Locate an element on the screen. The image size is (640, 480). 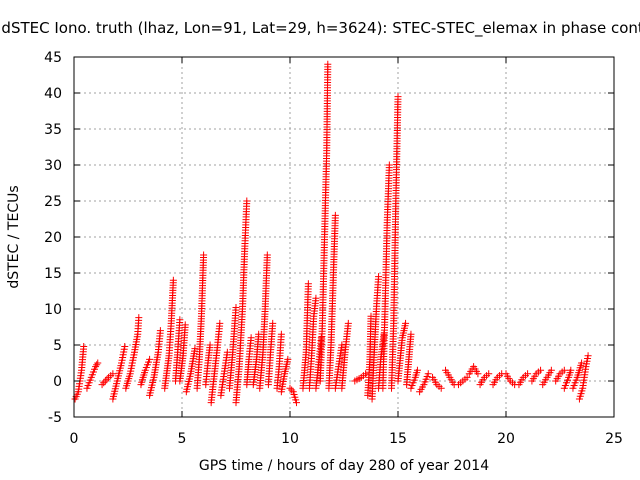
y-tick-label: 15 is located at coordinates (53, 274).